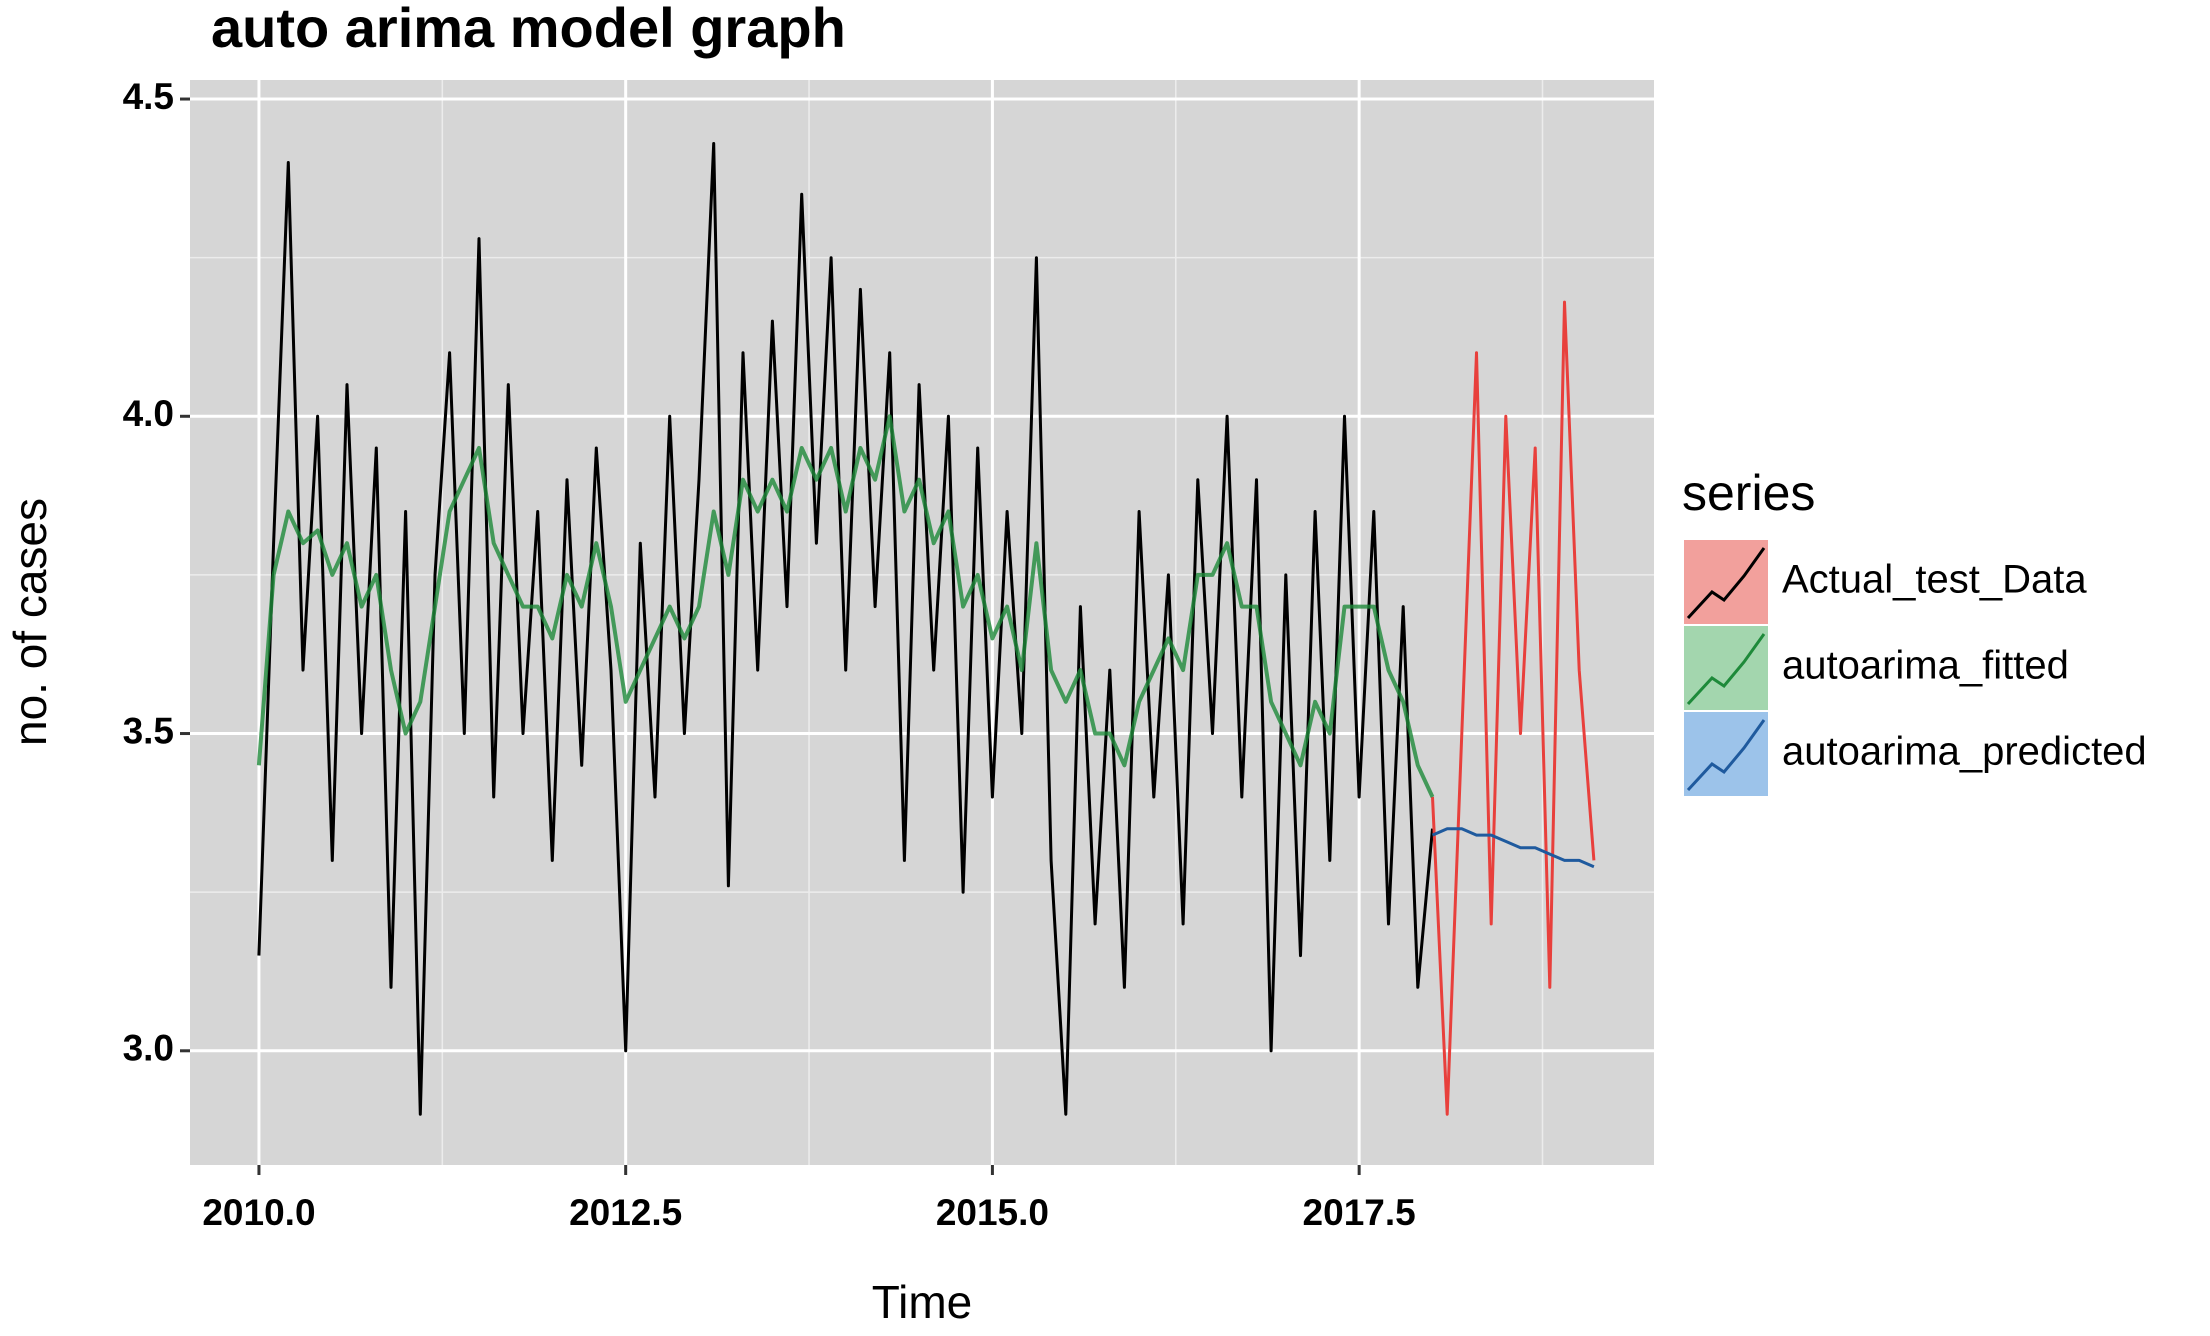 Image resolution: width=2210 pixels, height=1336 pixels. I want to click on legend-label: Actual_test_Data, so click(1934, 580).